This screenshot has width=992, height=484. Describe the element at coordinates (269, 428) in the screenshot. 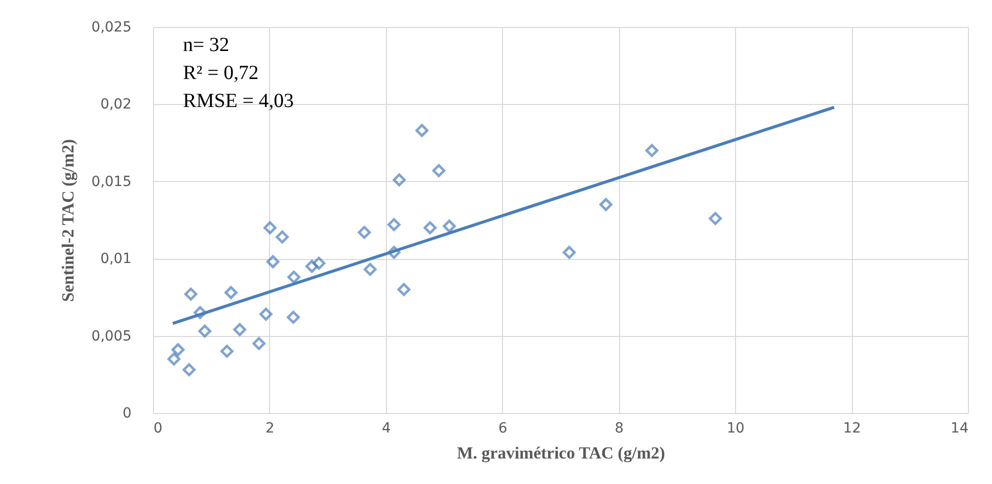

I see `x-tick-label: 2` at that location.